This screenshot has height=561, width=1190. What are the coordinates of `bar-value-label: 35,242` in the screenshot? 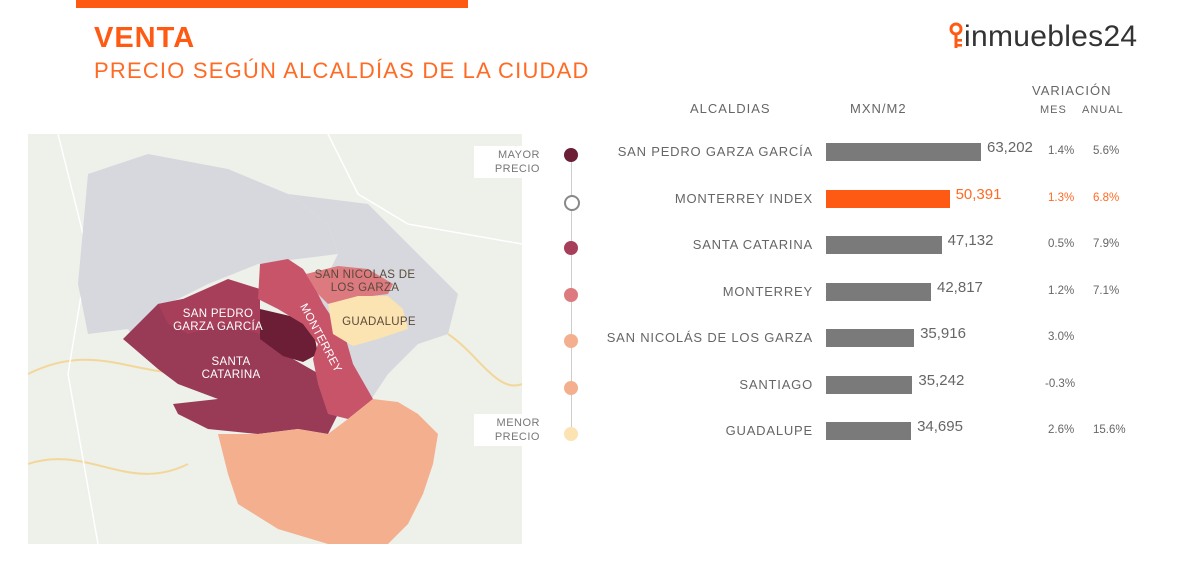 It's located at (941, 380).